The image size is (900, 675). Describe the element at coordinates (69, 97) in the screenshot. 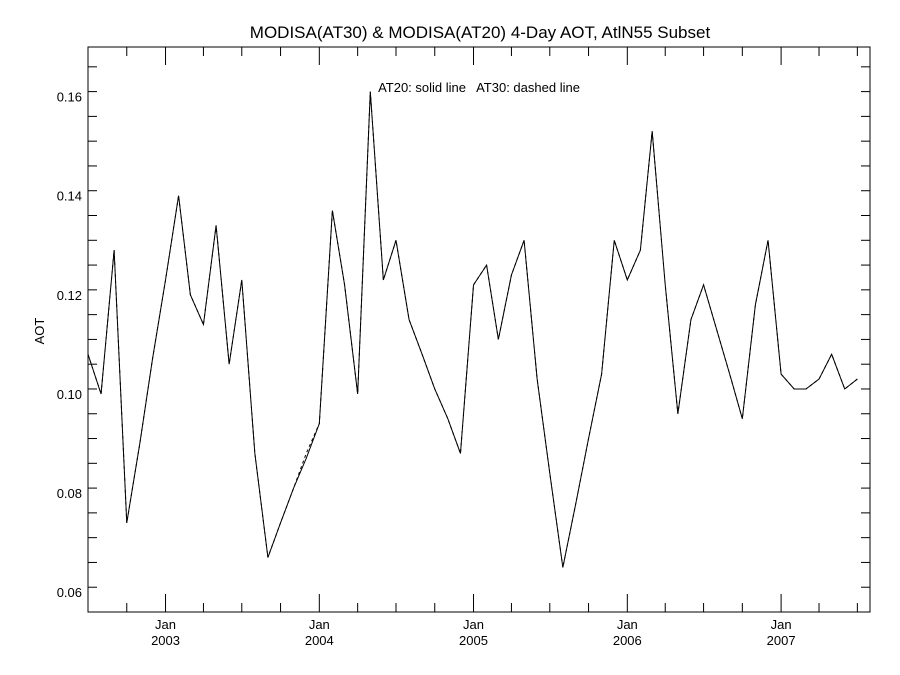

I see `y-tick-label: 0.16` at that location.